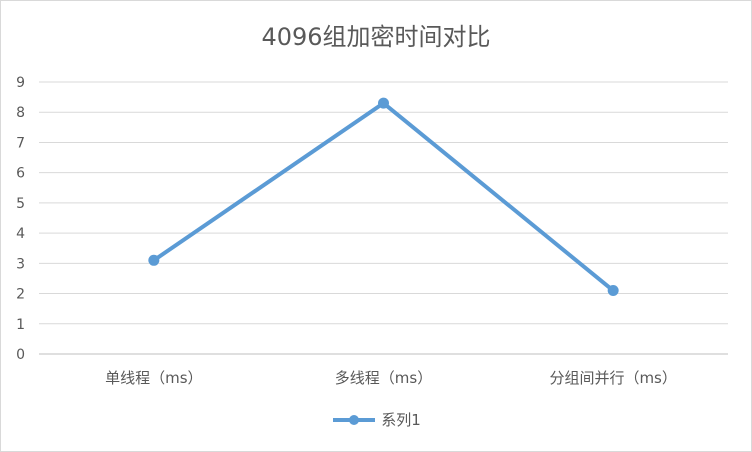 Image resolution: width=752 pixels, height=452 pixels. What do you see at coordinates (20, 264) in the screenshot?
I see `y-tick-label: 3` at bounding box center [20, 264].